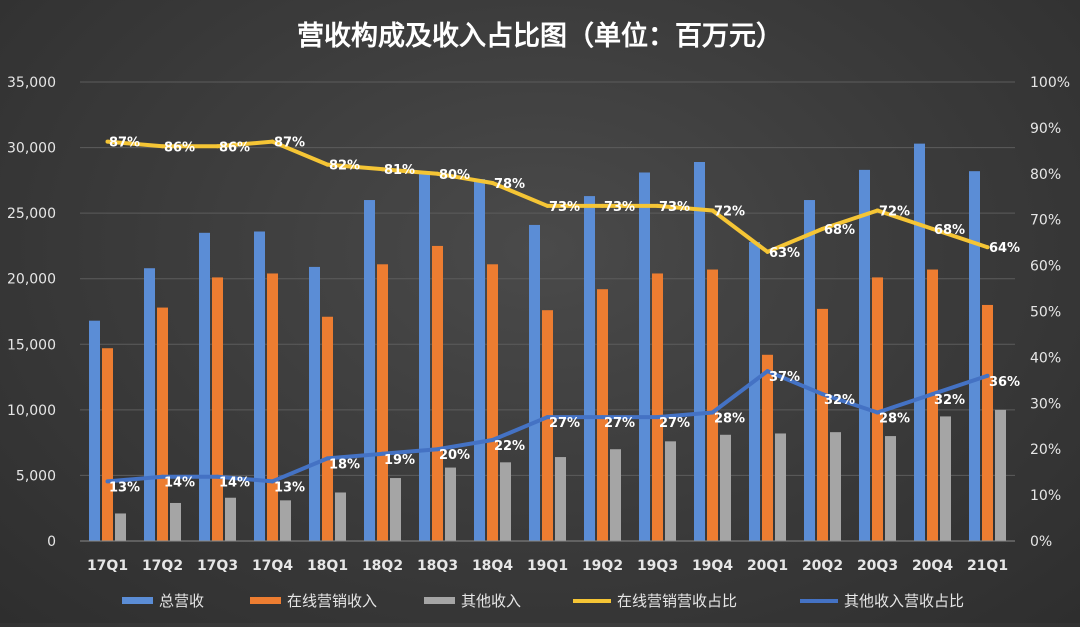  Describe the element at coordinates (1041, 542) in the screenshot. I see `y-right-tick-label: 0%` at that location.